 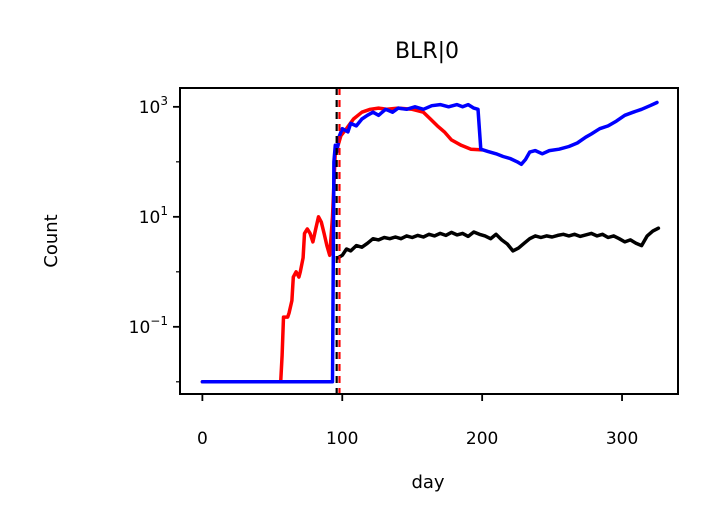 What do you see at coordinates (154, 238) in the screenshot?
I see `y-axis: 10⁻¹ 10¹ 10³` at bounding box center [154, 238].